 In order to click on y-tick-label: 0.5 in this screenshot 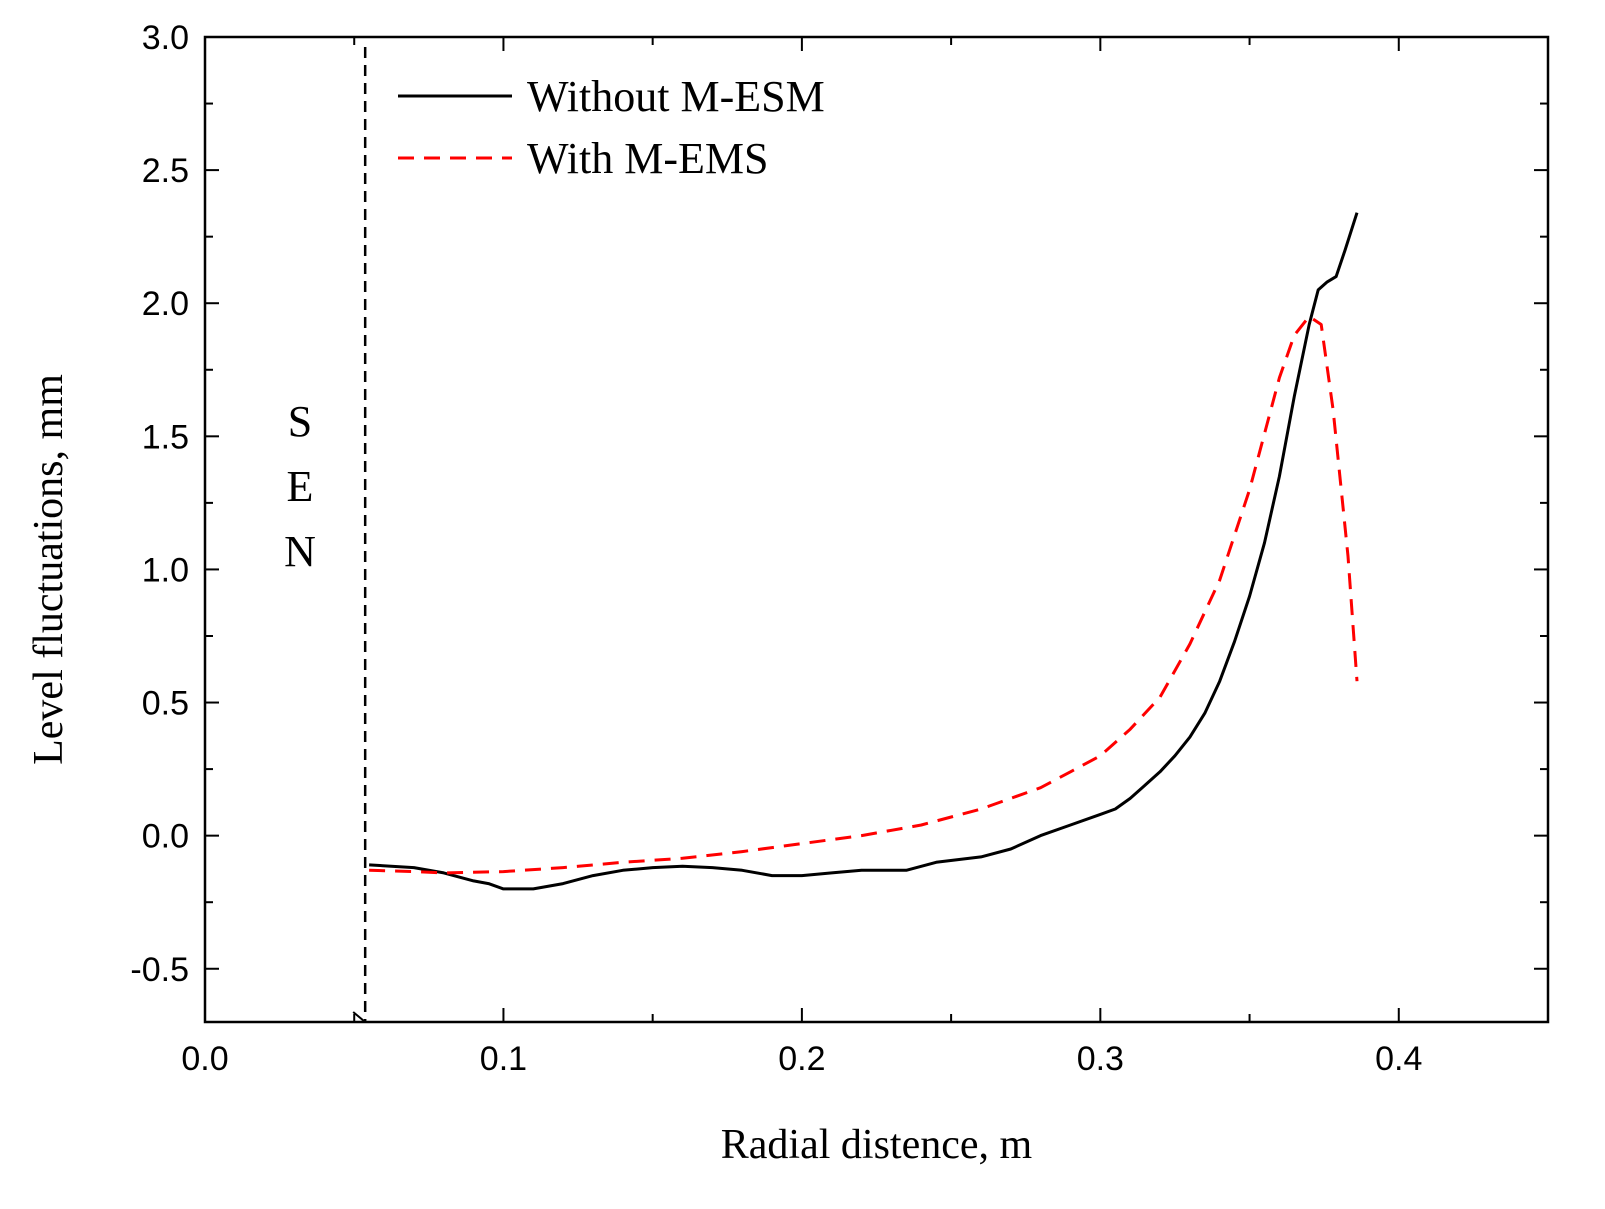, I will do `click(165, 704)`.